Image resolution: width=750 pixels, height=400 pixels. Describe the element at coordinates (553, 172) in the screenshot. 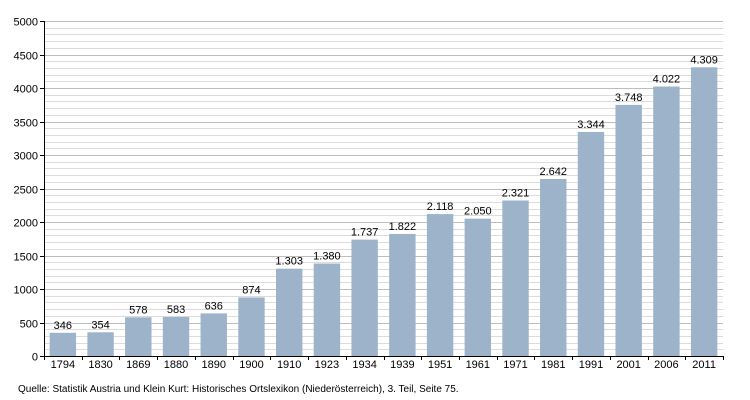

I see `data-label-1981: 2.642` at that location.